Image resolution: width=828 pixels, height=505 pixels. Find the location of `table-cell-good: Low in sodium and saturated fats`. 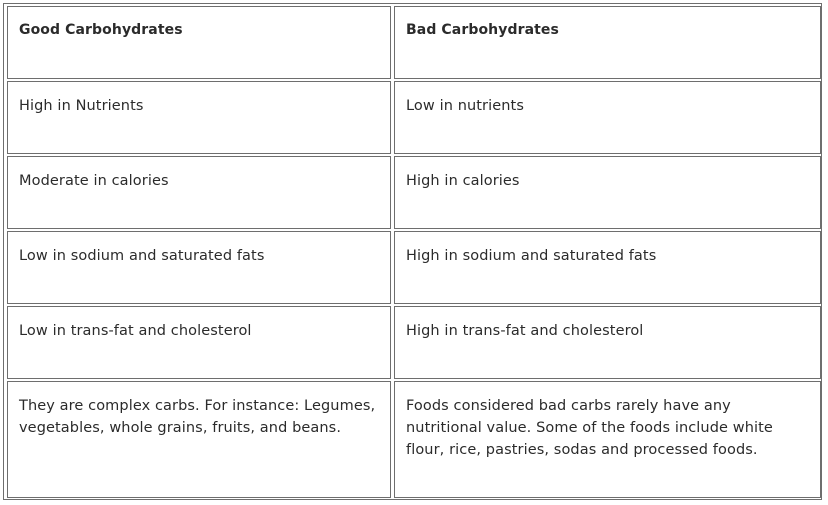

table-cell-good: Low in sodium and saturated fats is located at coordinates (199, 267).